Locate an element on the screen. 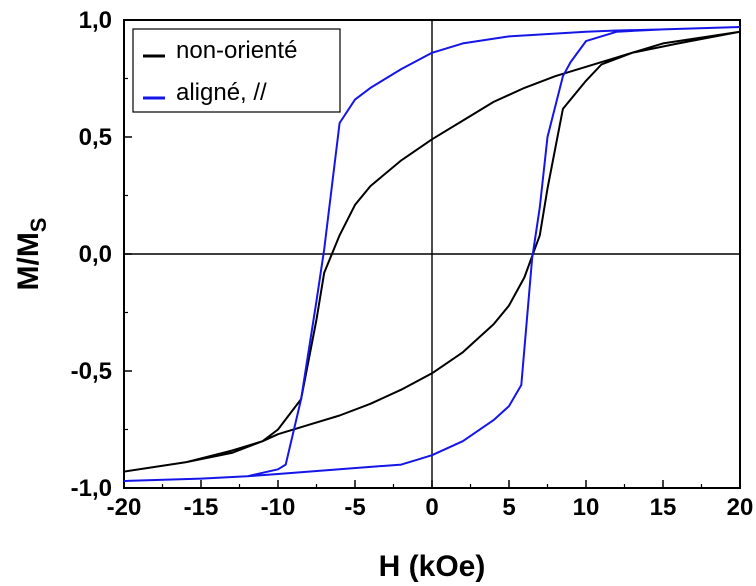 The height and width of the screenshot is (586, 756). legend-label-non-oriente: non-orienté is located at coordinates (236, 50).